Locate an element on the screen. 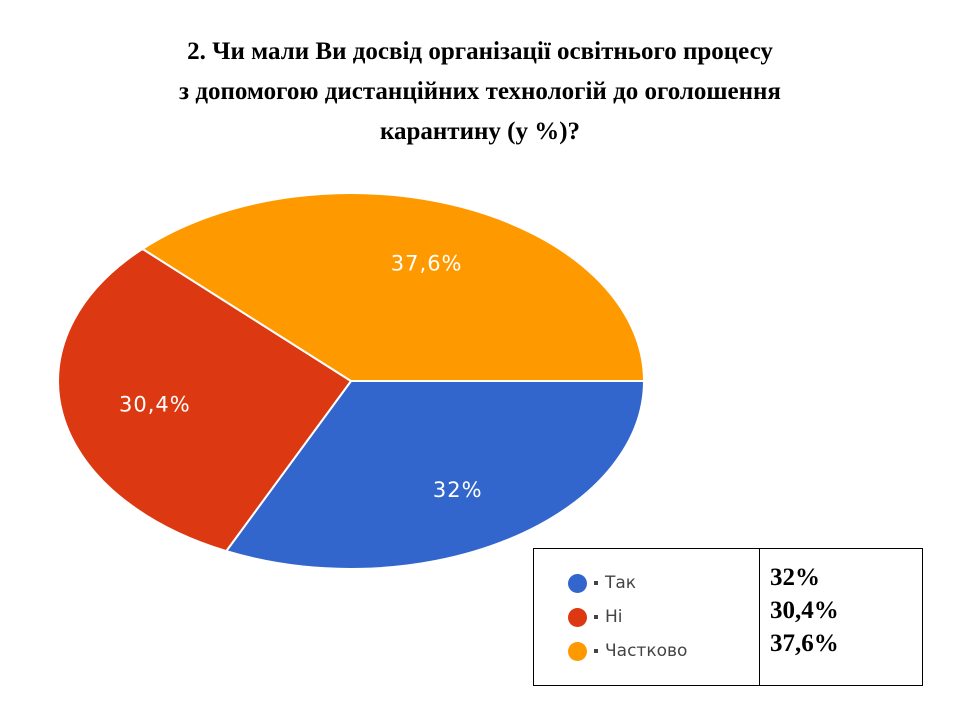 The height and width of the screenshot is (720, 960). legend-table: Так Ні Частково 32% 30,4% 37,6% is located at coordinates (728, 617).